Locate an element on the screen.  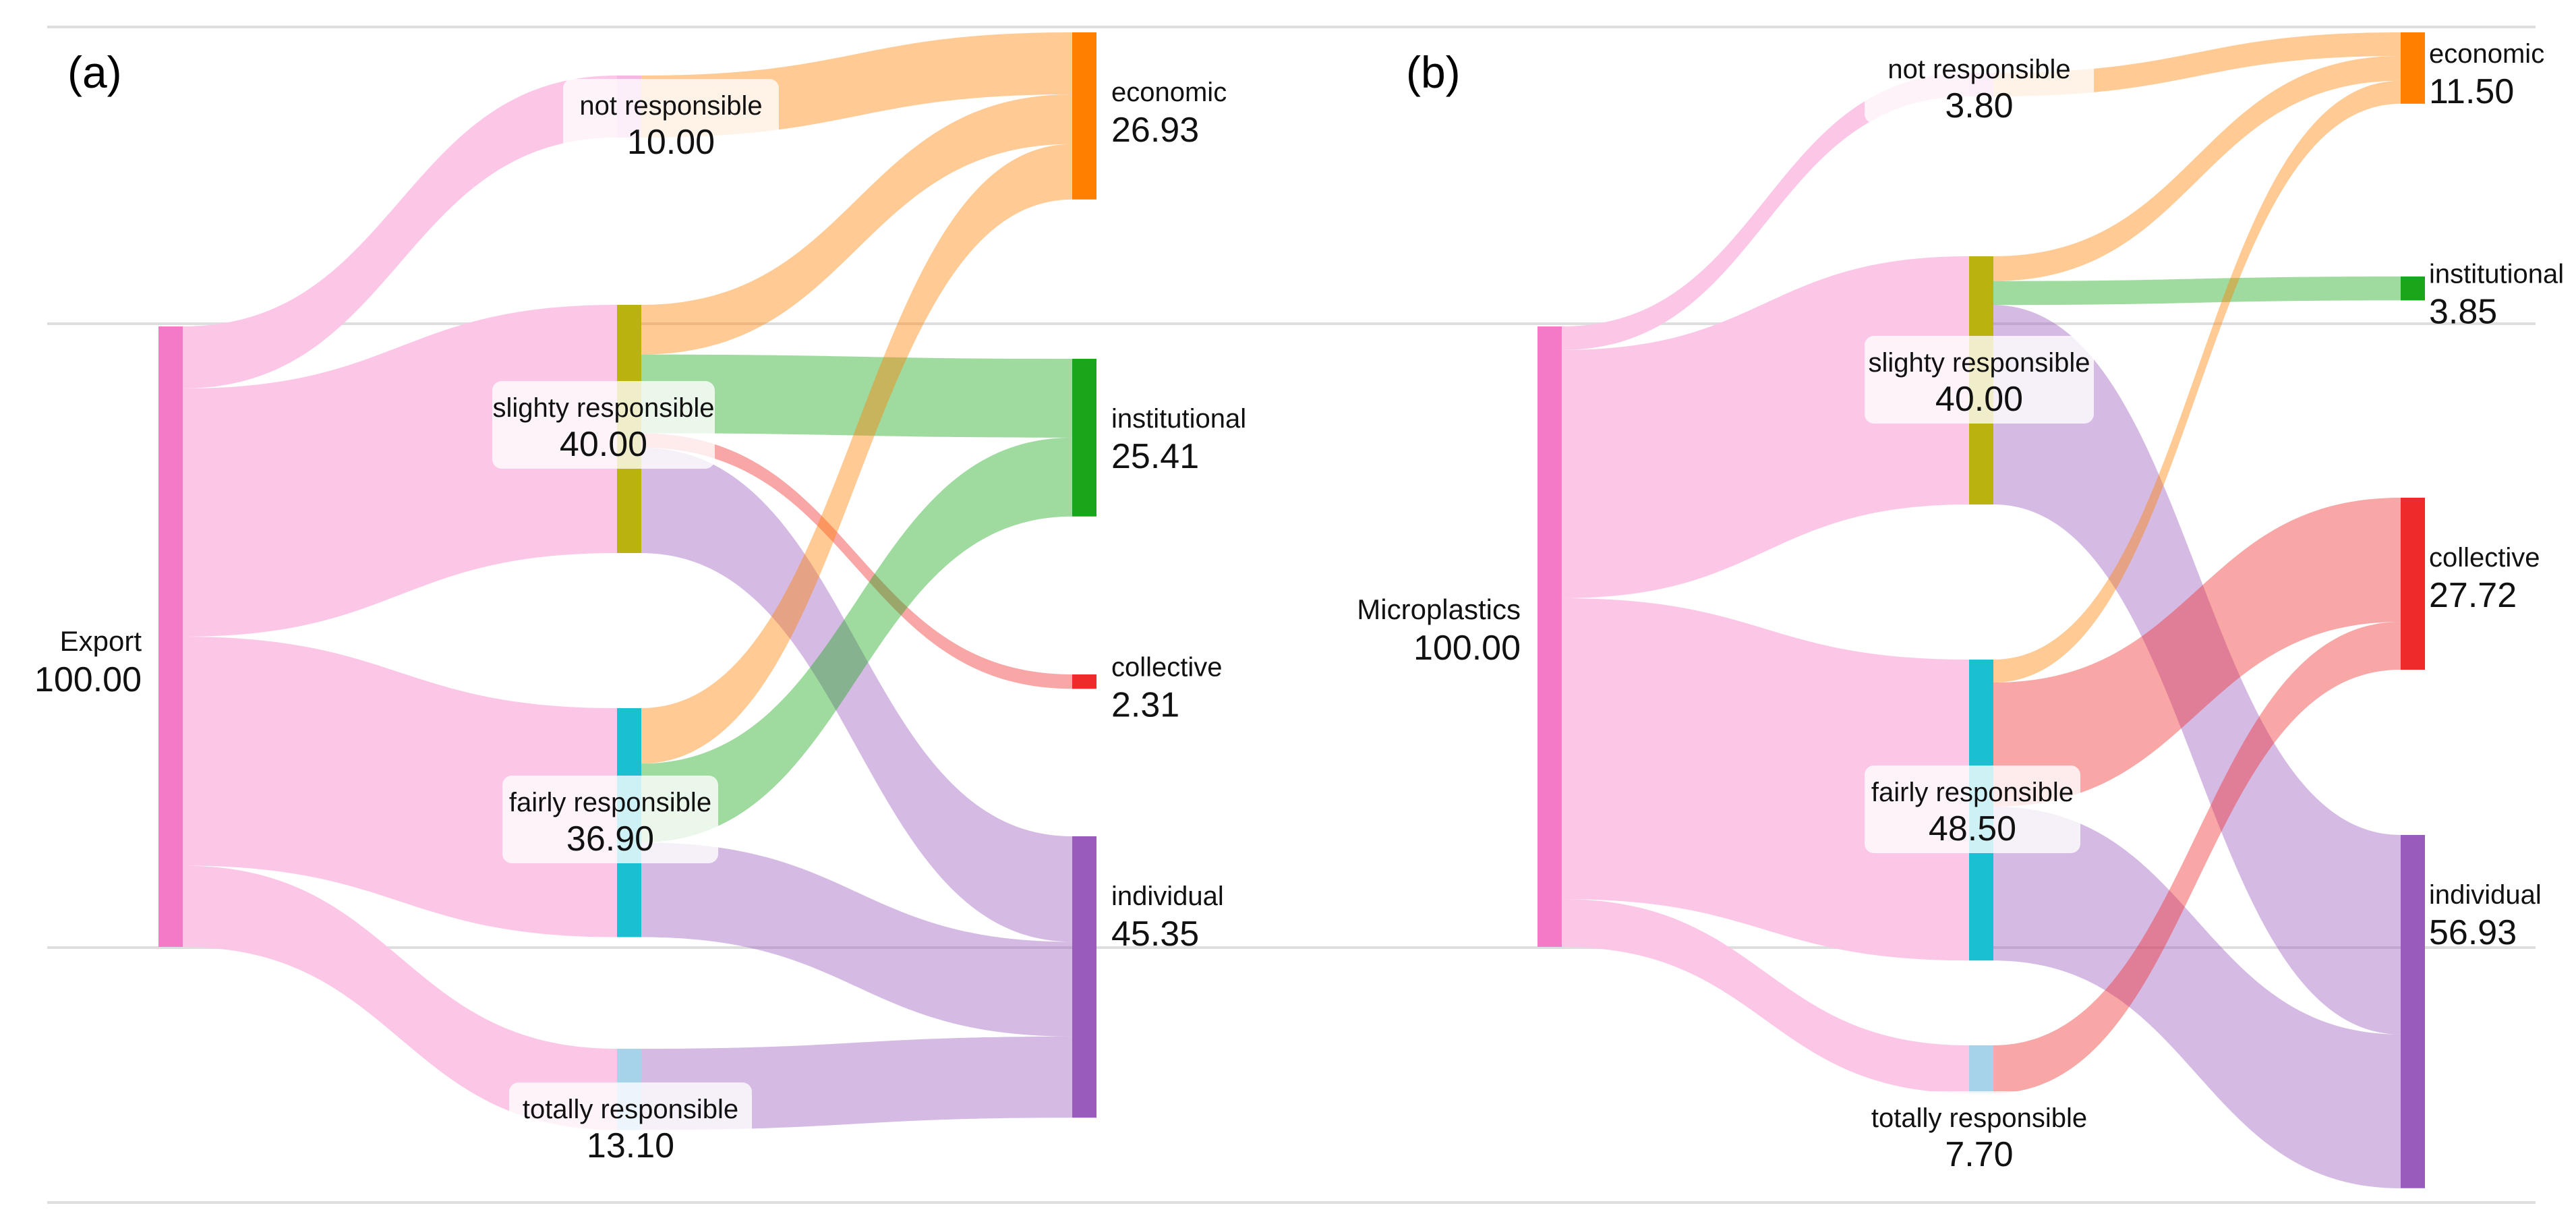
target-value-economic: 26.93 is located at coordinates (1155, 130).